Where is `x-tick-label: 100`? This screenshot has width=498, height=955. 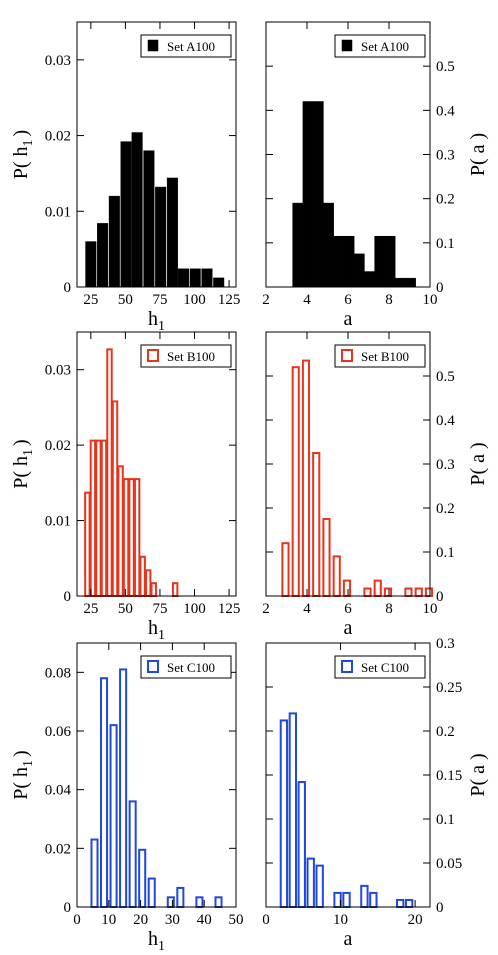
x-tick-label: 100 is located at coordinates (194, 609).